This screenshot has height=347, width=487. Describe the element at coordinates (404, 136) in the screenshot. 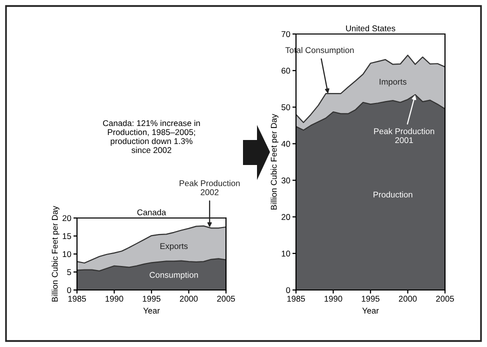

I see `annotation: Peak Production 2001` at that location.